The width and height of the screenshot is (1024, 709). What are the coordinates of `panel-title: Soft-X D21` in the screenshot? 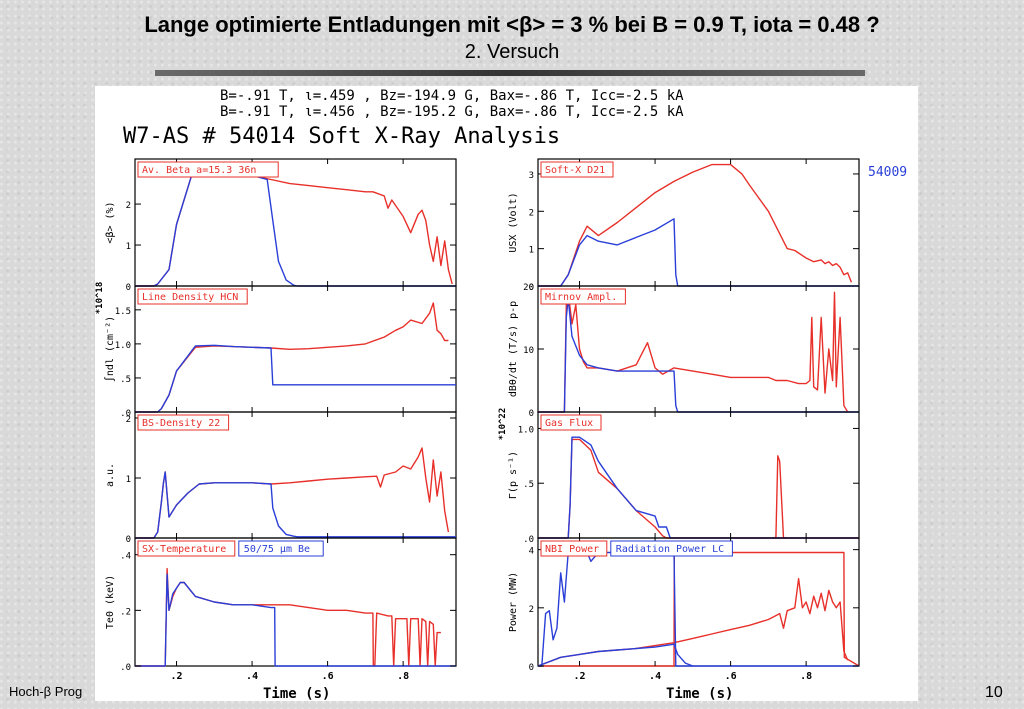 It's located at (575, 170).